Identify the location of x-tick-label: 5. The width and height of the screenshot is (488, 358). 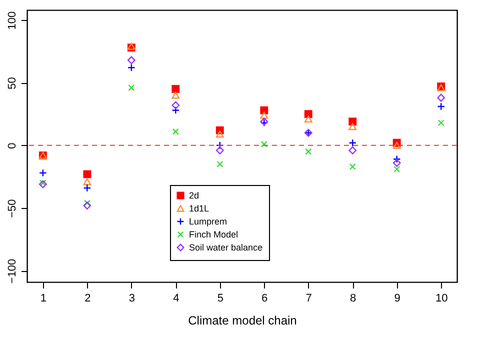
(220, 298).